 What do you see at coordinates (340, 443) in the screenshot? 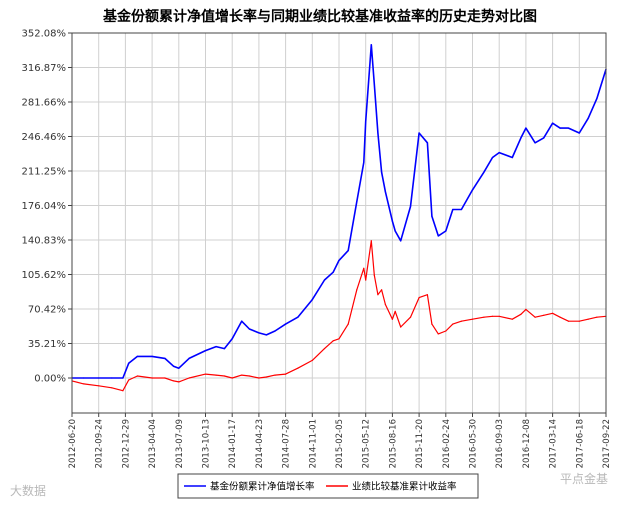
I see `x-tick-label: 2015-02-05` at bounding box center [340, 443].